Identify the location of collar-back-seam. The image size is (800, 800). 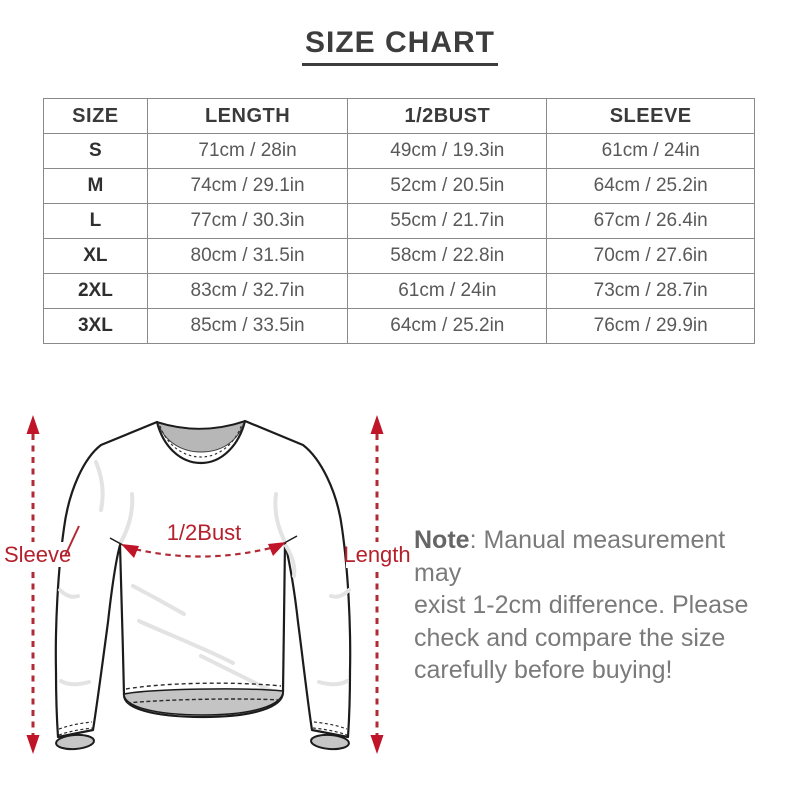
(201, 425).